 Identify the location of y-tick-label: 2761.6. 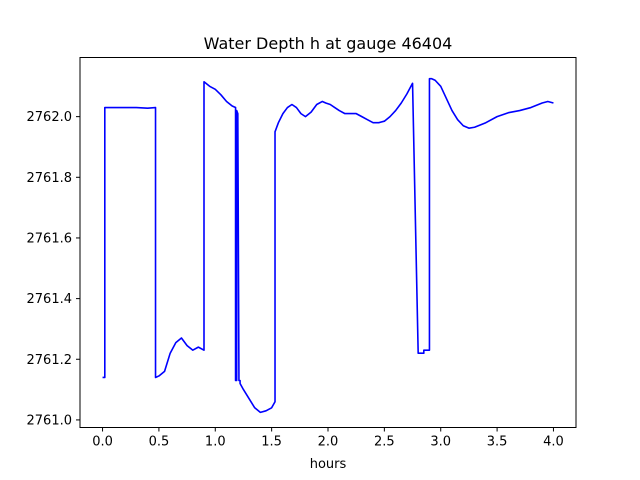
(50, 238).